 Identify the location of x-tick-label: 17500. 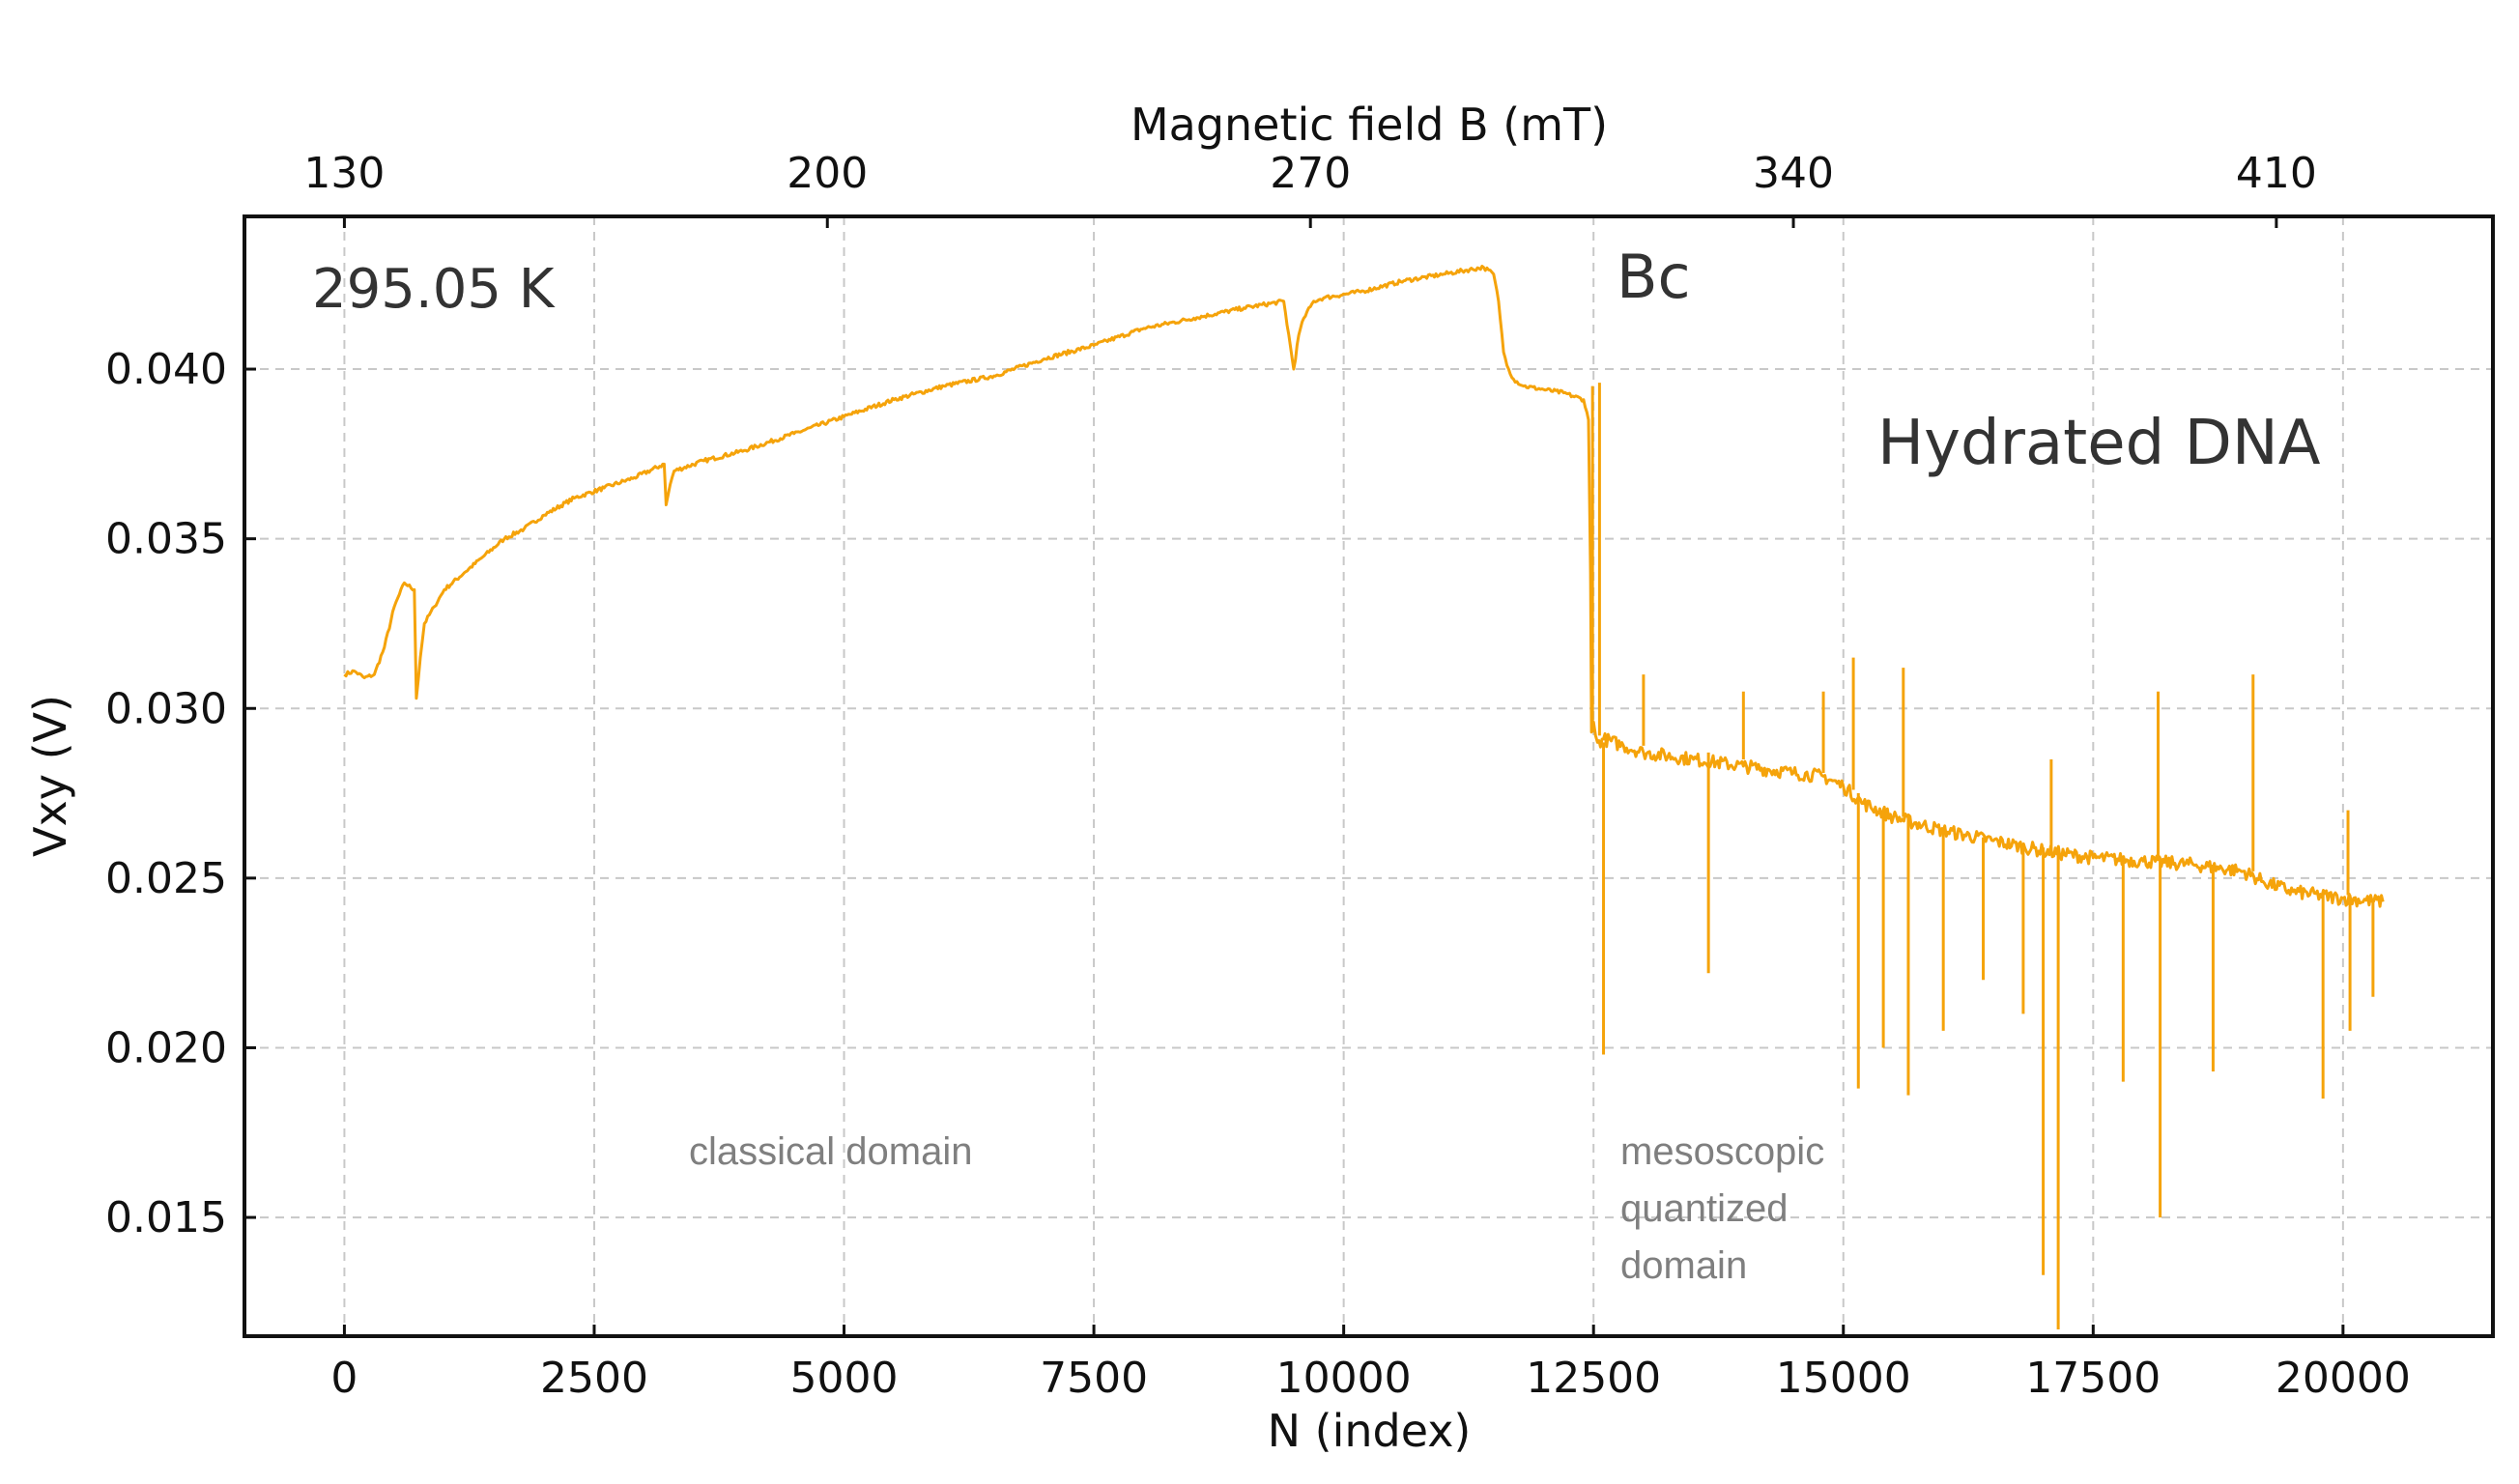
(2093, 1379).